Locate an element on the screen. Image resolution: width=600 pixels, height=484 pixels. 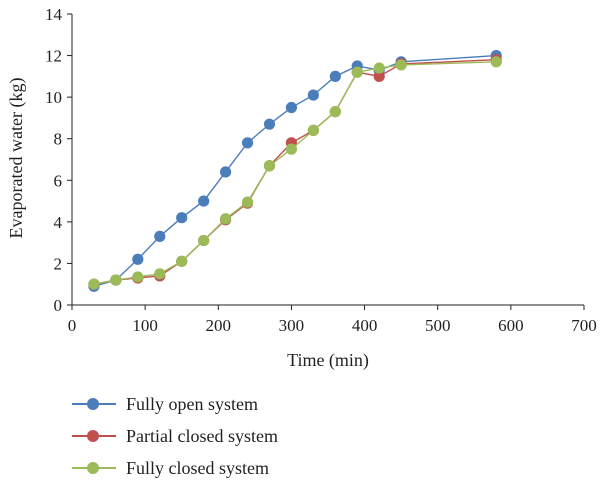
x-tick-label: 400 is located at coordinates (365, 325).